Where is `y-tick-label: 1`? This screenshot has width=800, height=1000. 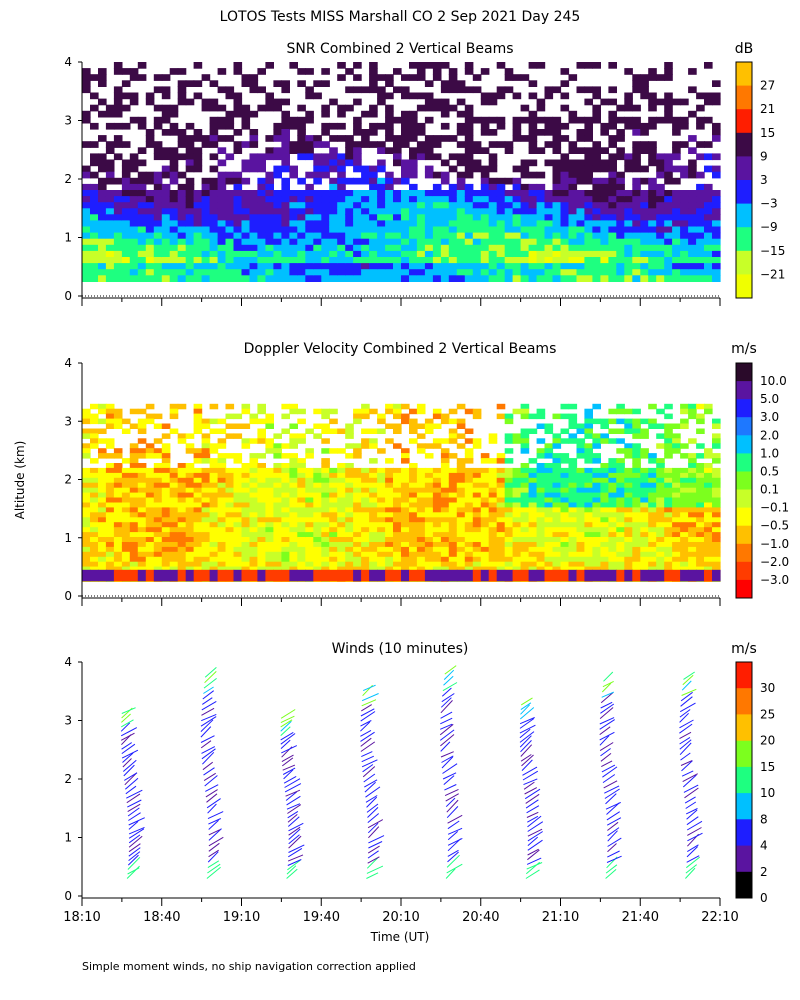
y-tick-label: 1 is located at coordinates (68, 838).